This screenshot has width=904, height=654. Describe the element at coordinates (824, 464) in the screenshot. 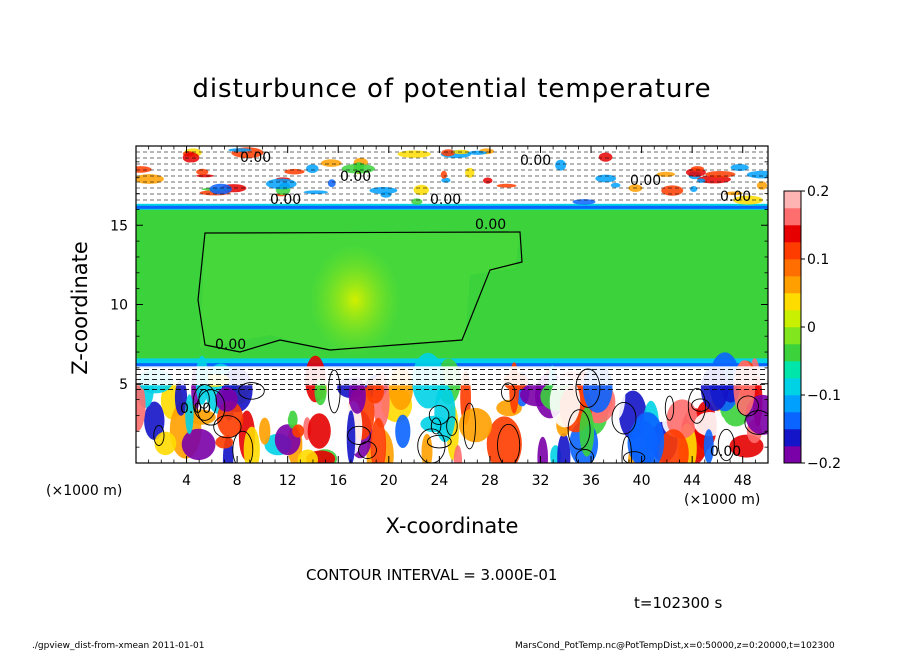

I see `colorbar-tick-label: −0.2` at that location.